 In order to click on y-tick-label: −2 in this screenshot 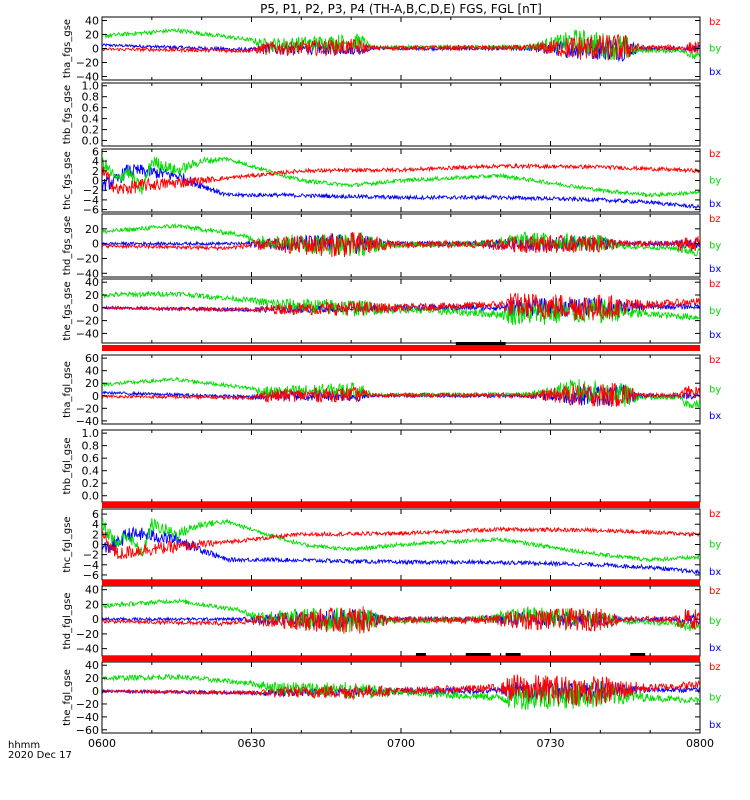, I will do `click(91, 190)`.